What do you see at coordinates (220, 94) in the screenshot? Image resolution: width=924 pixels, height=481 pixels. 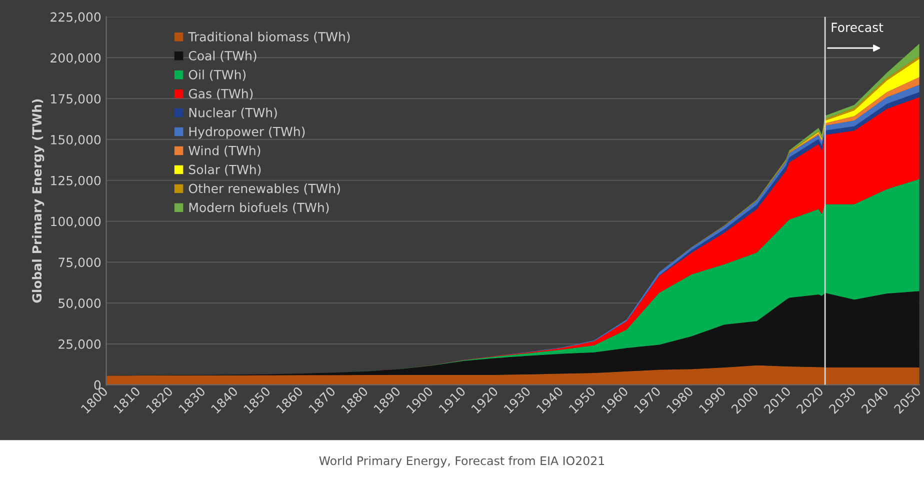 I see `legend-label: Gas (TWh)` at bounding box center [220, 94].